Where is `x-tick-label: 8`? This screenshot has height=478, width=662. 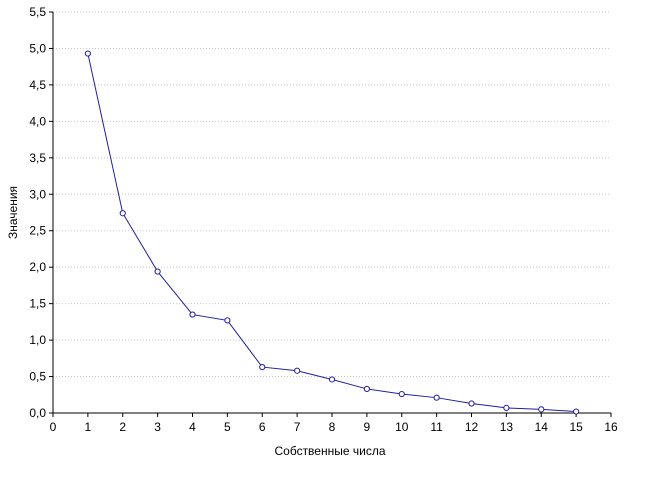
x-tick-label: 8 is located at coordinates (332, 427).